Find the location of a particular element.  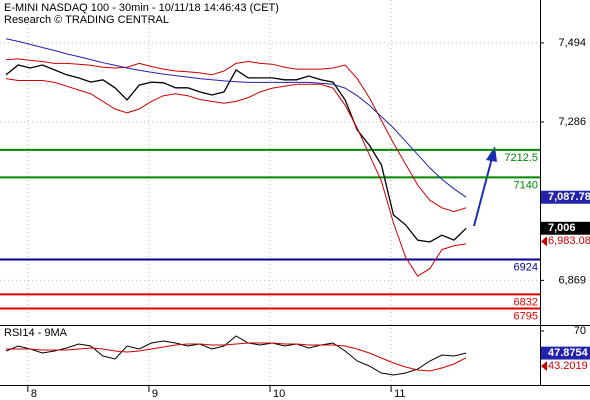

price-tag-label: 6,983.08 is located at coordinates (569, 241).